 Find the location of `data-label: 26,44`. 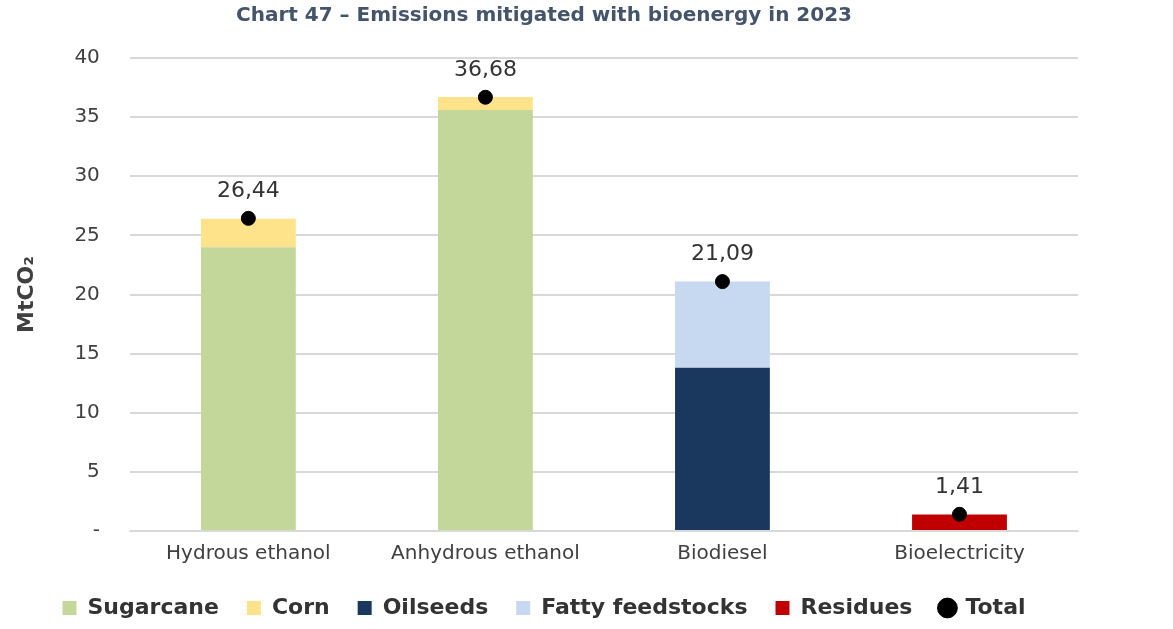

data-label: 26,44 is located at coordinates (248, 190).